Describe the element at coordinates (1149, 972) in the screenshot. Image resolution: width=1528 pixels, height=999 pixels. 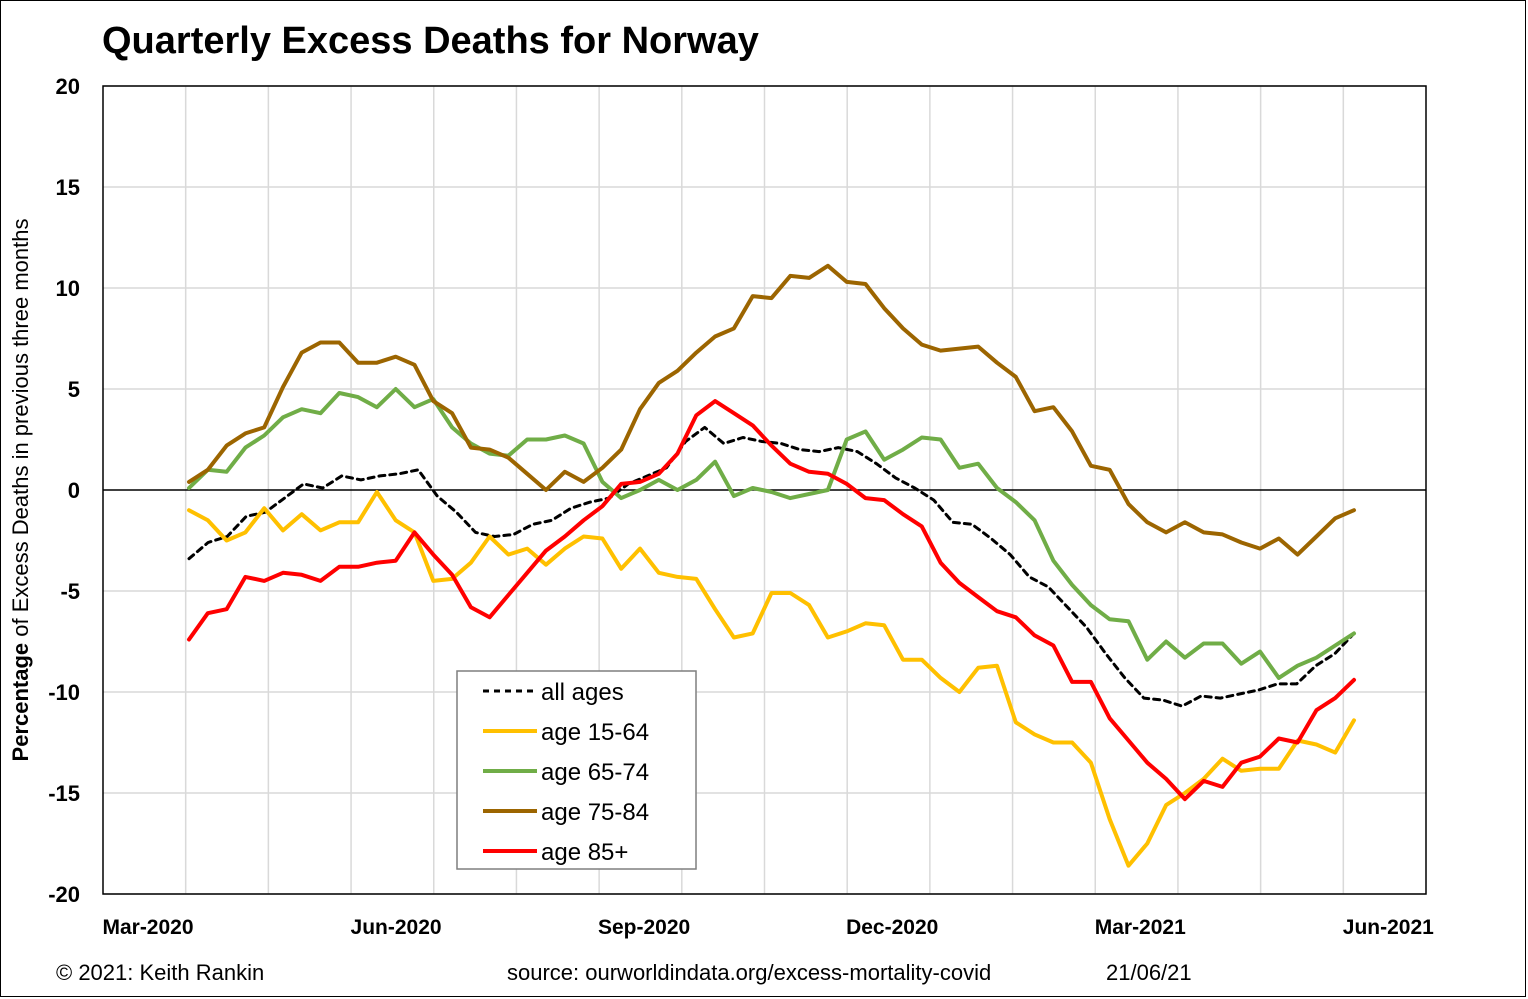
I see `date-text: 21/06/21` at that location.